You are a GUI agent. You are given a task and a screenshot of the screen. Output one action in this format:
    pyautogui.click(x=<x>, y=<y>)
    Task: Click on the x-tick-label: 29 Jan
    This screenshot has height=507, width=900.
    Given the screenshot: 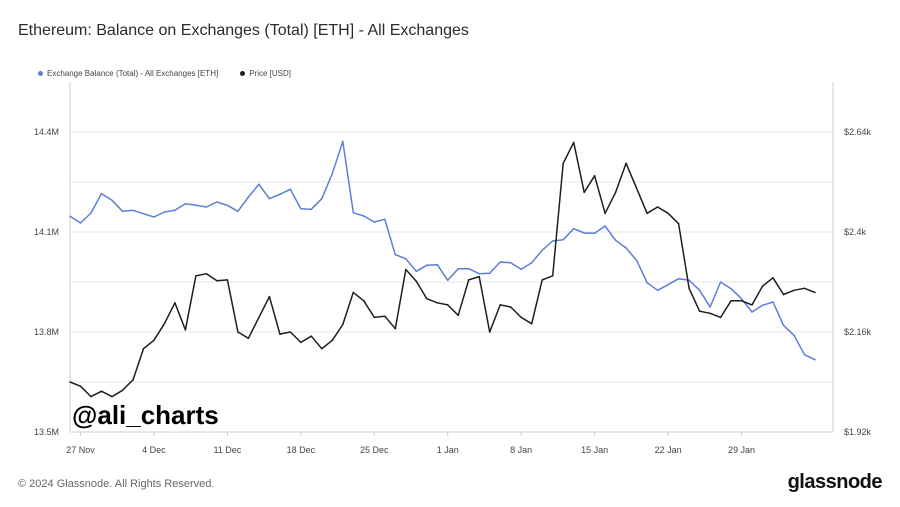 What is the action you would take?
    pyautogui.click(x=741, y=450)
    